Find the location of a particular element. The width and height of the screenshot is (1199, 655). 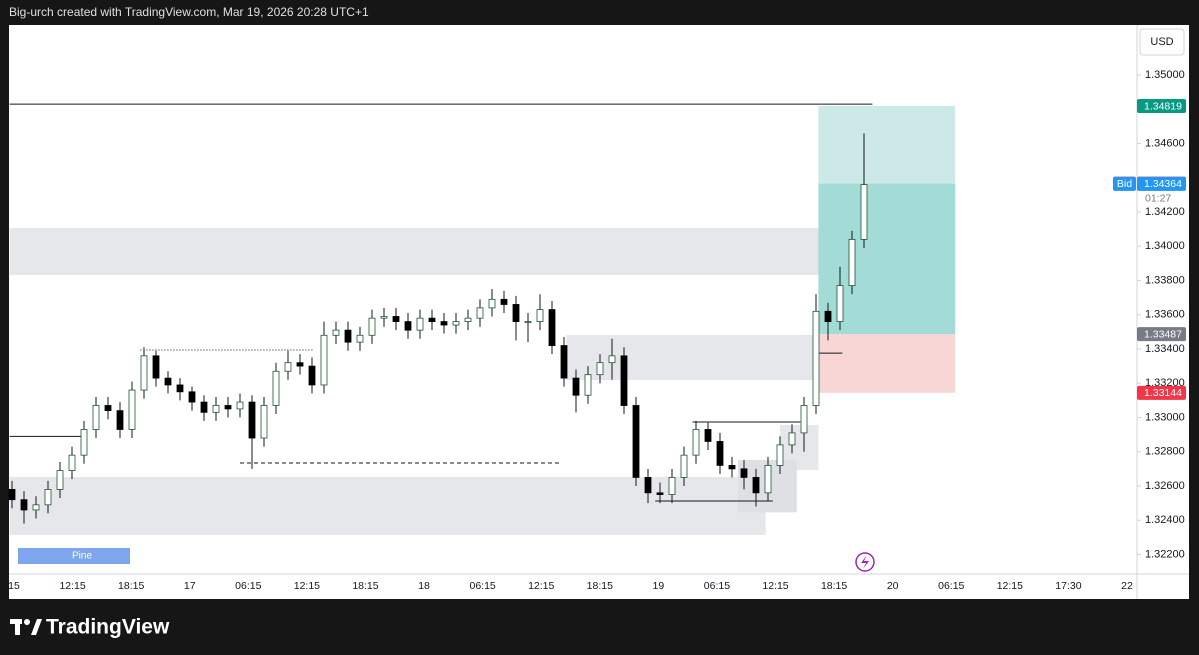

x-tick-label: 22 is located at coordinates (1127, 586).